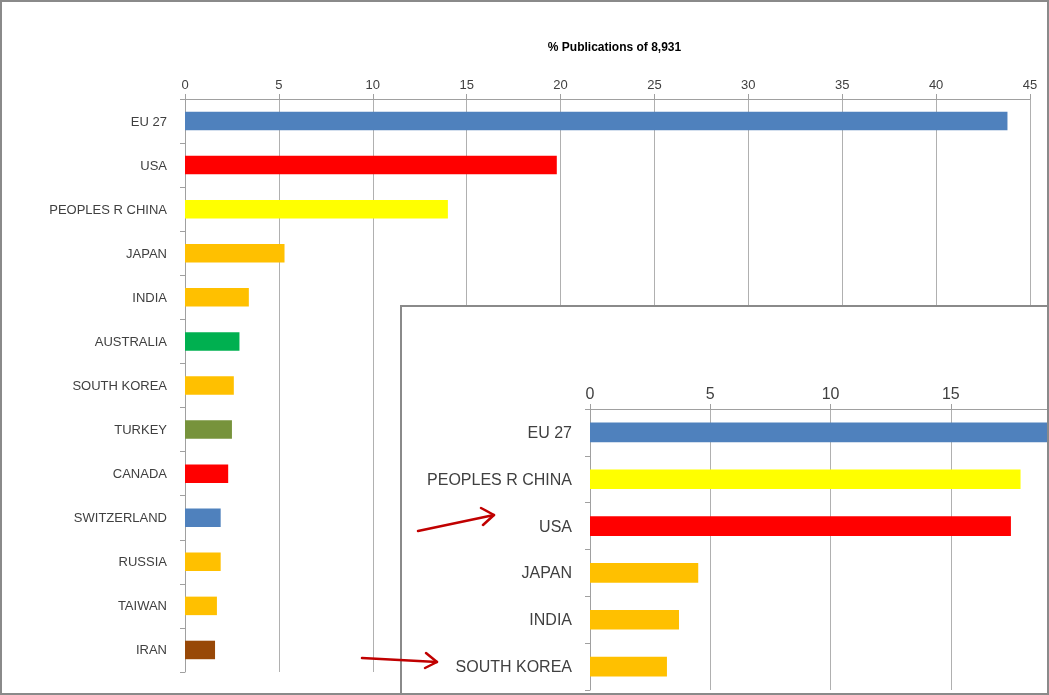 This screenshot has height=695, width=1049. Describe the element at coordinates (131, 341) in the screenshot. I see `y-tick-label: AUSTRALIA` at that location.